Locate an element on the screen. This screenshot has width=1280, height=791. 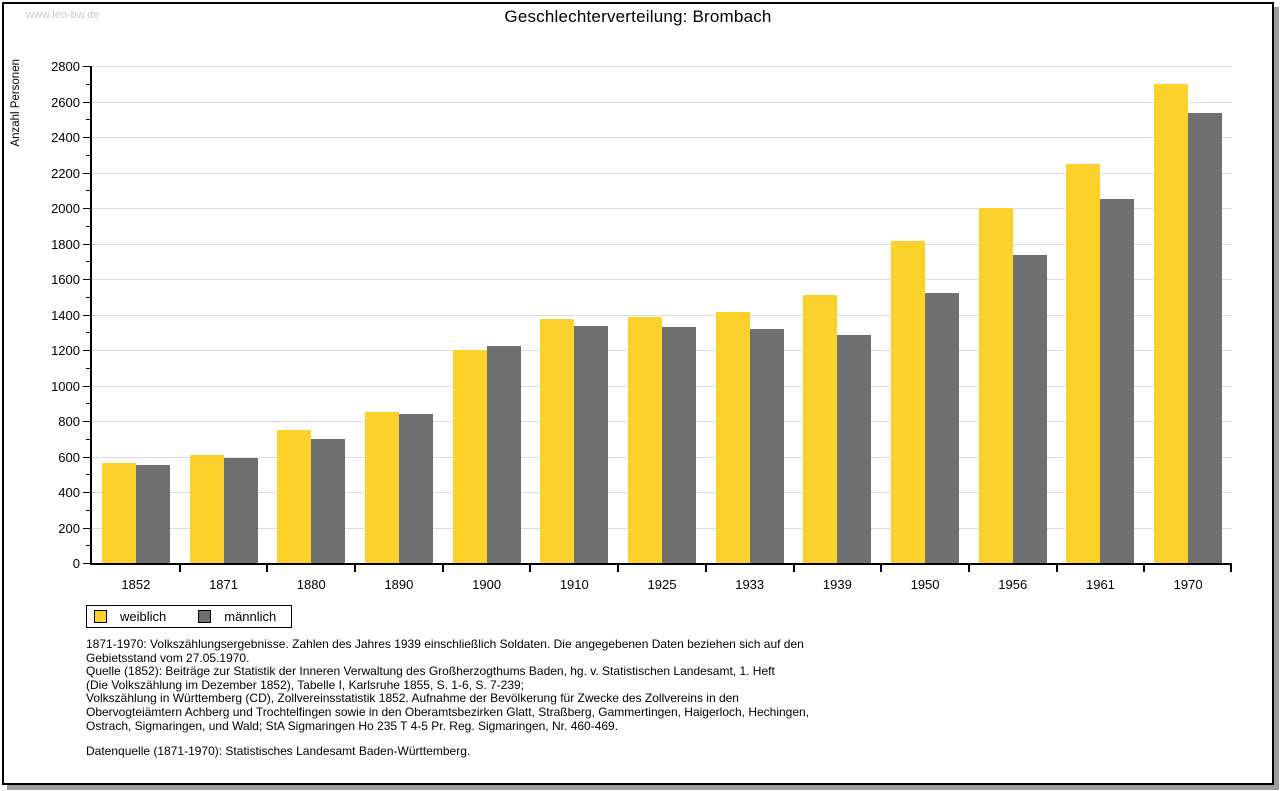
x-axis-label: 1950 is located at coordinates (925, 584).